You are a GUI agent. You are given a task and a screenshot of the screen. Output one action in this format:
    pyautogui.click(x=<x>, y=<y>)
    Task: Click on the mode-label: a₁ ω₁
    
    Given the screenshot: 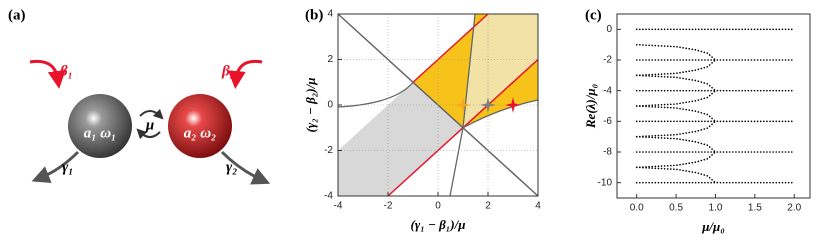 What is the action you would take?
    pyautogui.click(x=100, y=133)
    